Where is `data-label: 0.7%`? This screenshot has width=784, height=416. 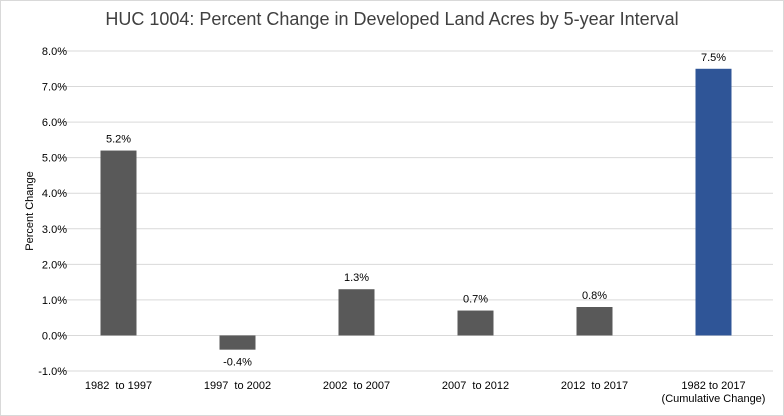
data-label: 0.7% is located at coordinates (475, 300).